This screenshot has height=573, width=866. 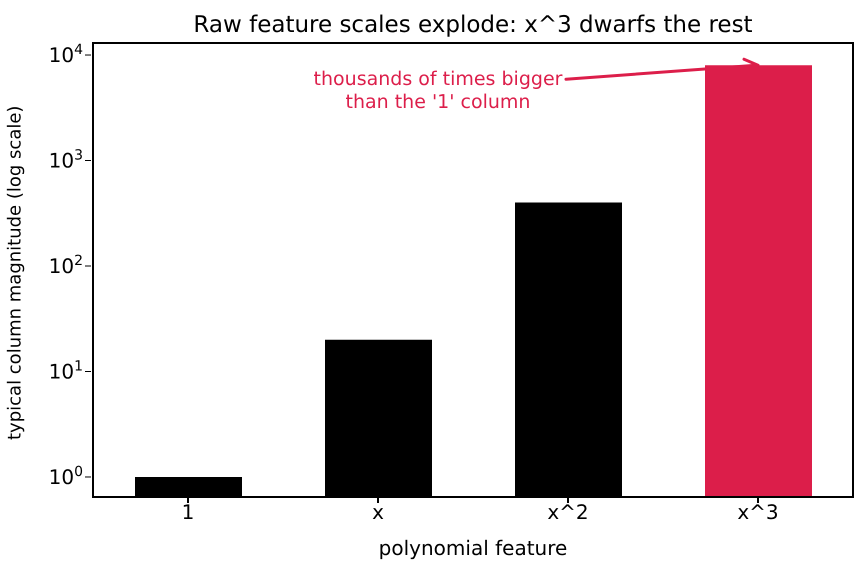 What do you see at coordinates (65, 371) in the screenshot?
I see `y-tick-label: 10$^{1}$` at bounding box center [65, 371].